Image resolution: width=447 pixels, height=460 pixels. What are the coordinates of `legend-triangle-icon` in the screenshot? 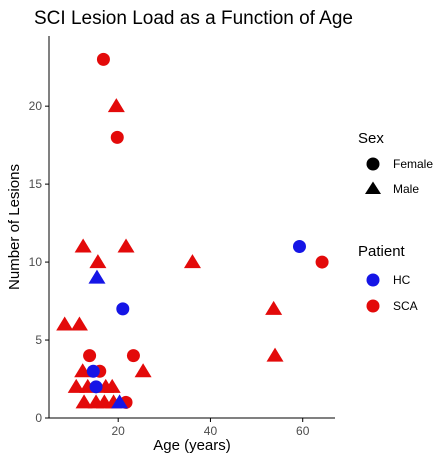 It's located at (373, 187).